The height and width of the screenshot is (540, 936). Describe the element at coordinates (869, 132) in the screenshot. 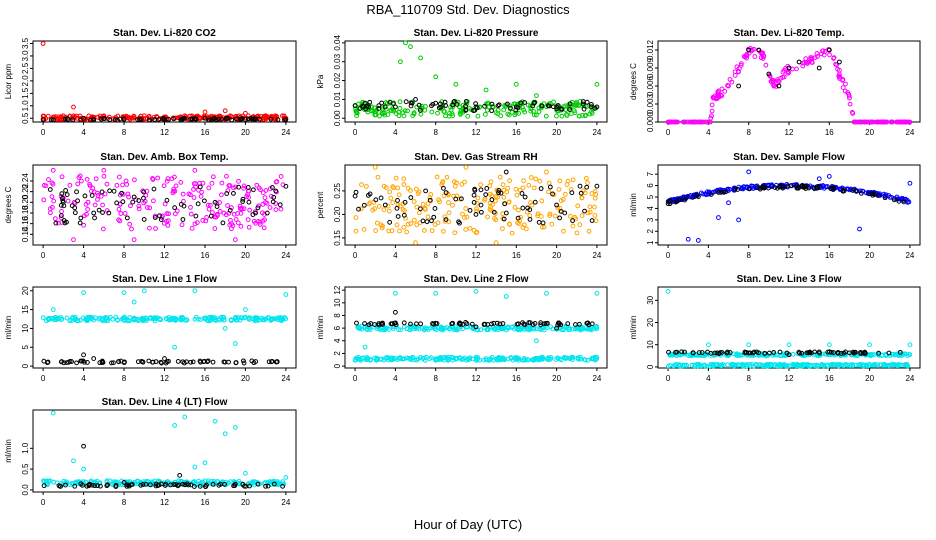

I see `x-tick-label: 20` at that location.